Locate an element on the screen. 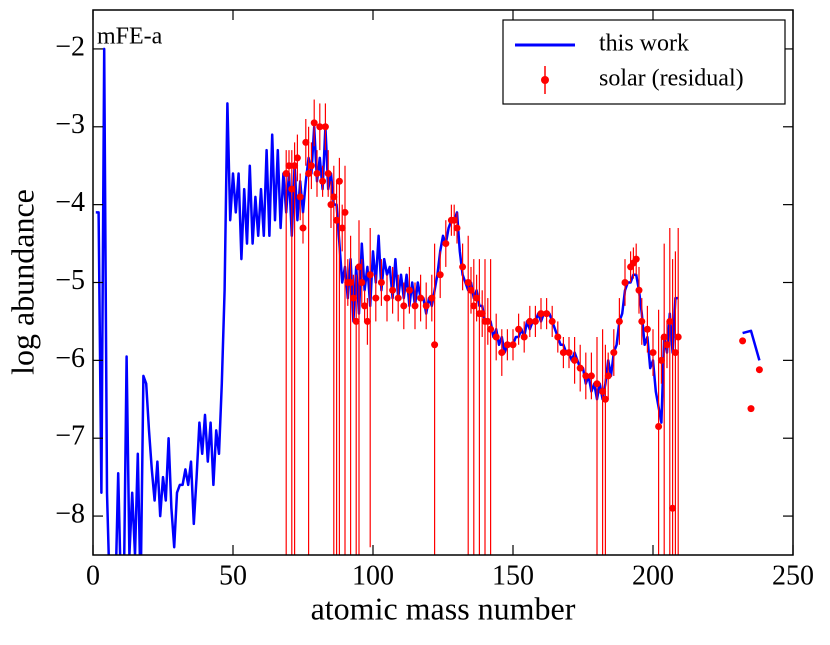  legend-label: solar (residual) is located at coordinates (671, 79).